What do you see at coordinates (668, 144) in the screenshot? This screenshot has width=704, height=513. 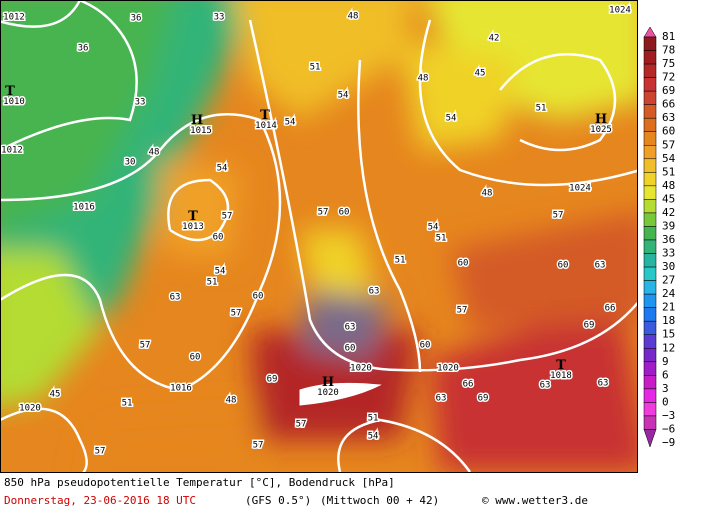 I see `legend-label: 57` at bounding box center [668, 144].